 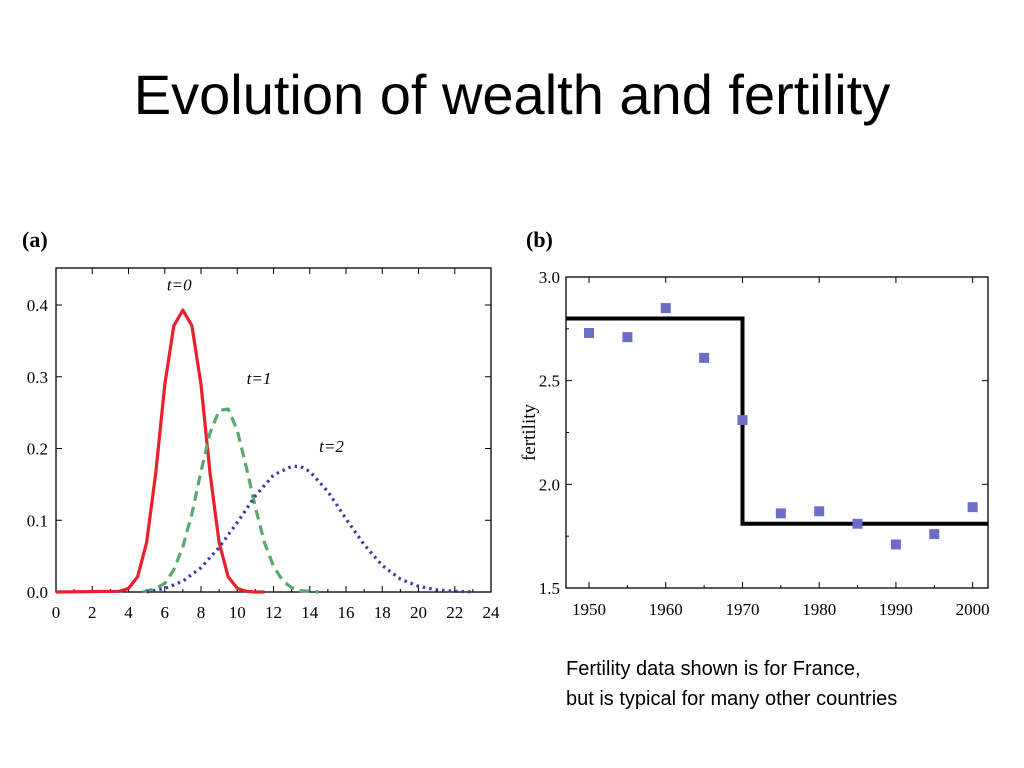 What do you see at coordinates (539, 239) in the screenshot?
I see `panel-label-b: (b)` at bounding box center [539, 239].